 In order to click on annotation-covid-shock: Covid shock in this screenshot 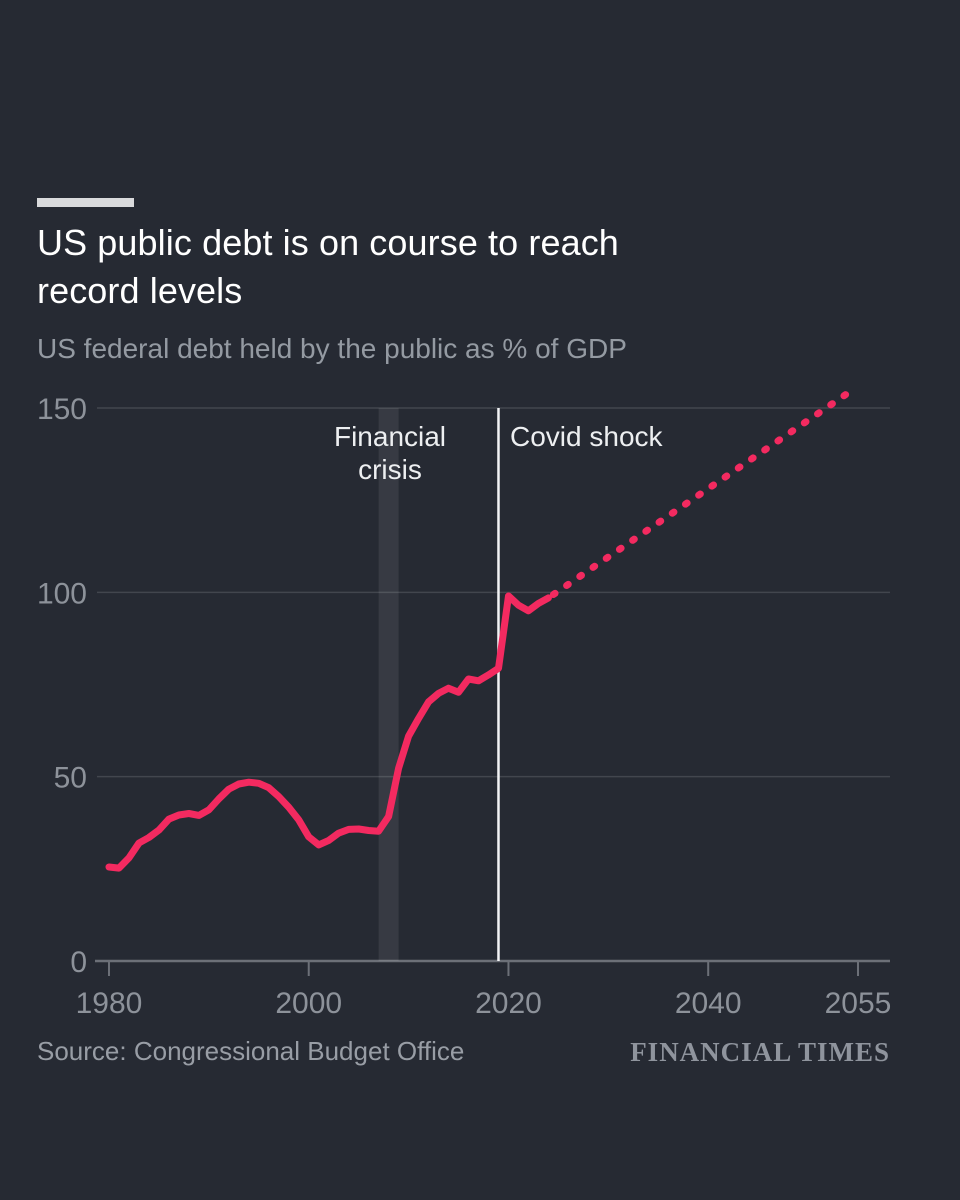, I will do `click(586, 436)`.